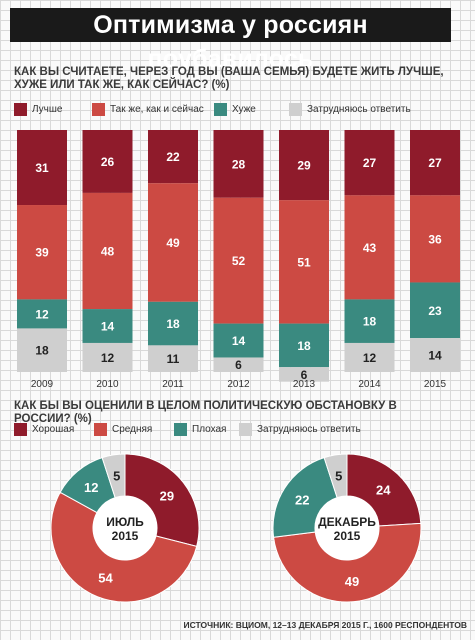 The width and height of the screenshot is (475, 640). I want to click on bar-value-label: 11, so click(173, 359).